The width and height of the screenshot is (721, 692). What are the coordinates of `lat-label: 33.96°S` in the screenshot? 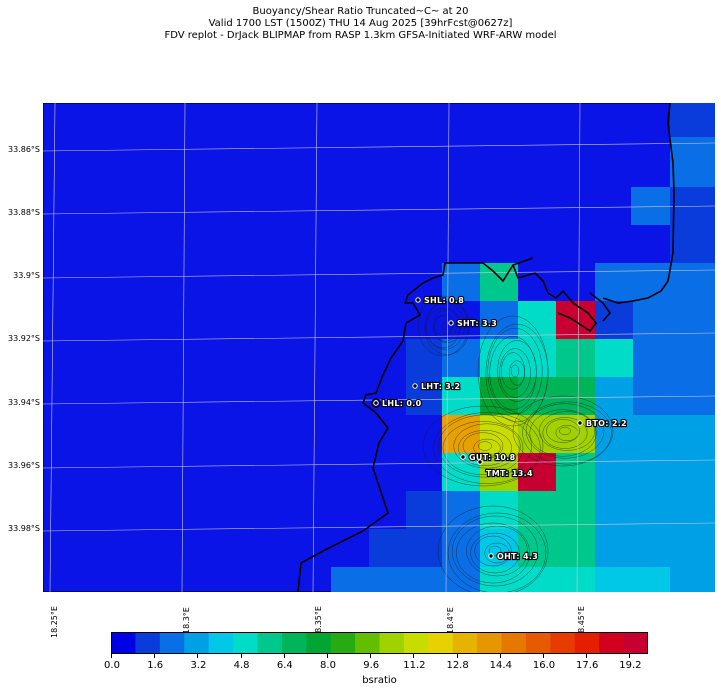 It's located at (24, 465).